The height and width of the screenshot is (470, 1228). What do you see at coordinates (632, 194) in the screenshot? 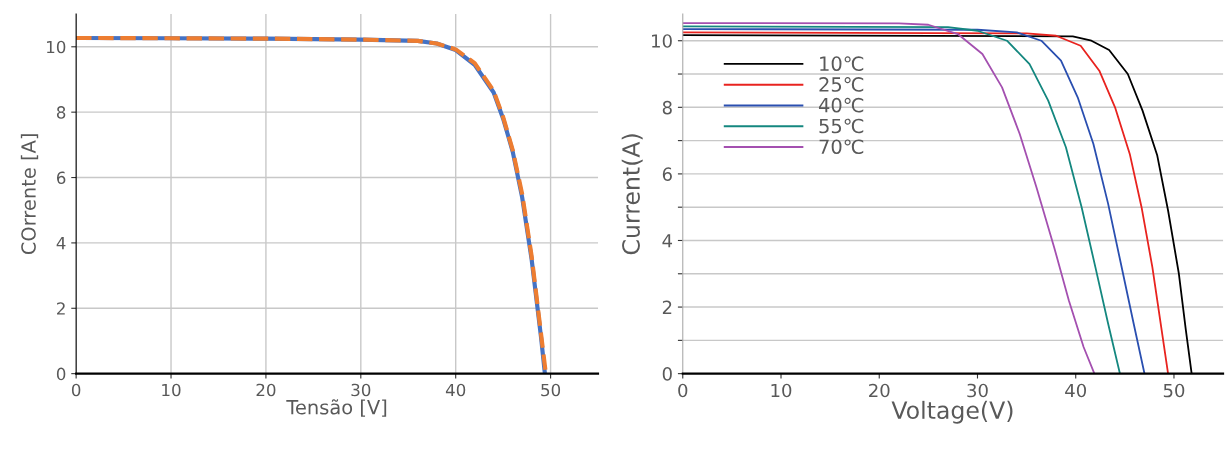
I see `y-axis-title: Current(A)` at bounding box center [632, 194].